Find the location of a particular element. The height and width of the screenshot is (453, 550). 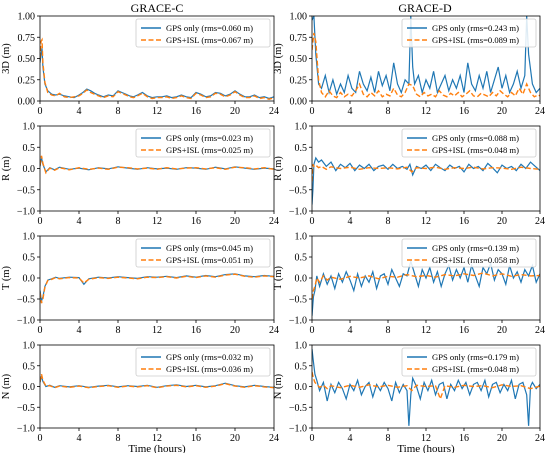

legend-label: GPS only (rms=0.045 m) is located at coordinates (209, 248).